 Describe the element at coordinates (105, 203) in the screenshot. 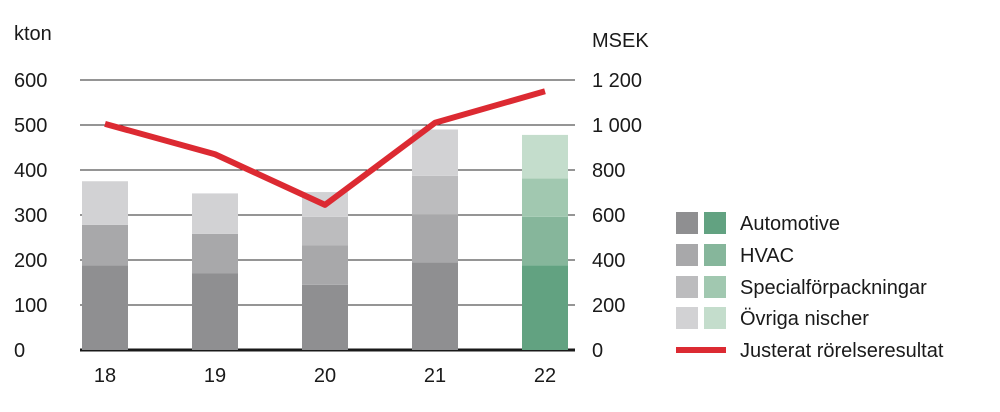

I see `bar-segment--vriga-nischer-18` at that location.